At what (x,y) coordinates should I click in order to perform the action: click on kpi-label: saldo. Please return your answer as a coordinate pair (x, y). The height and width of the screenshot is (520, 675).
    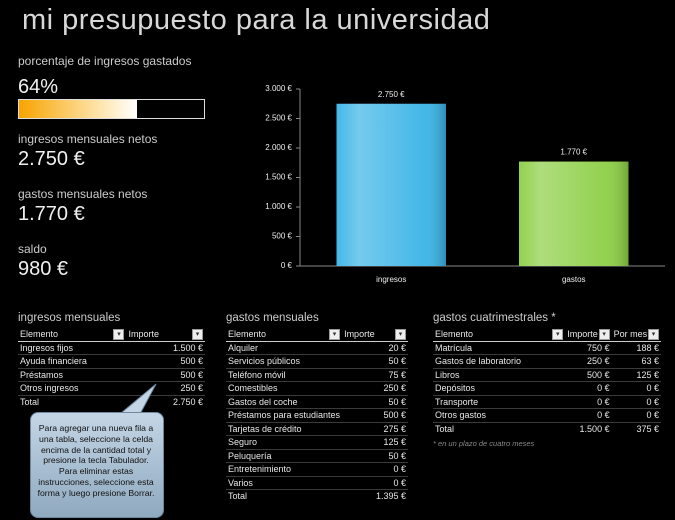
    Looking at the image, I should click on (32, 249).